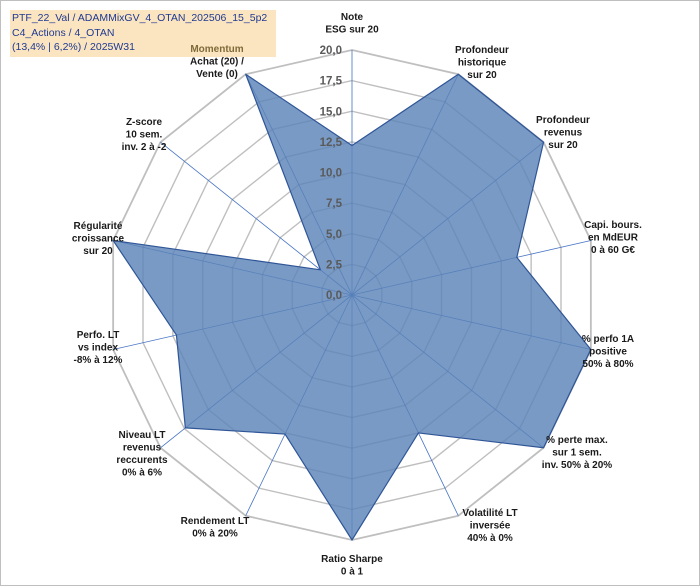 Image resolution: width=700 pixels, height=586 pixels. Describe the element at coordinates (98, 239) in the screenshot. I see `axis-label-11: Régularité croissance sur 20` at that location.